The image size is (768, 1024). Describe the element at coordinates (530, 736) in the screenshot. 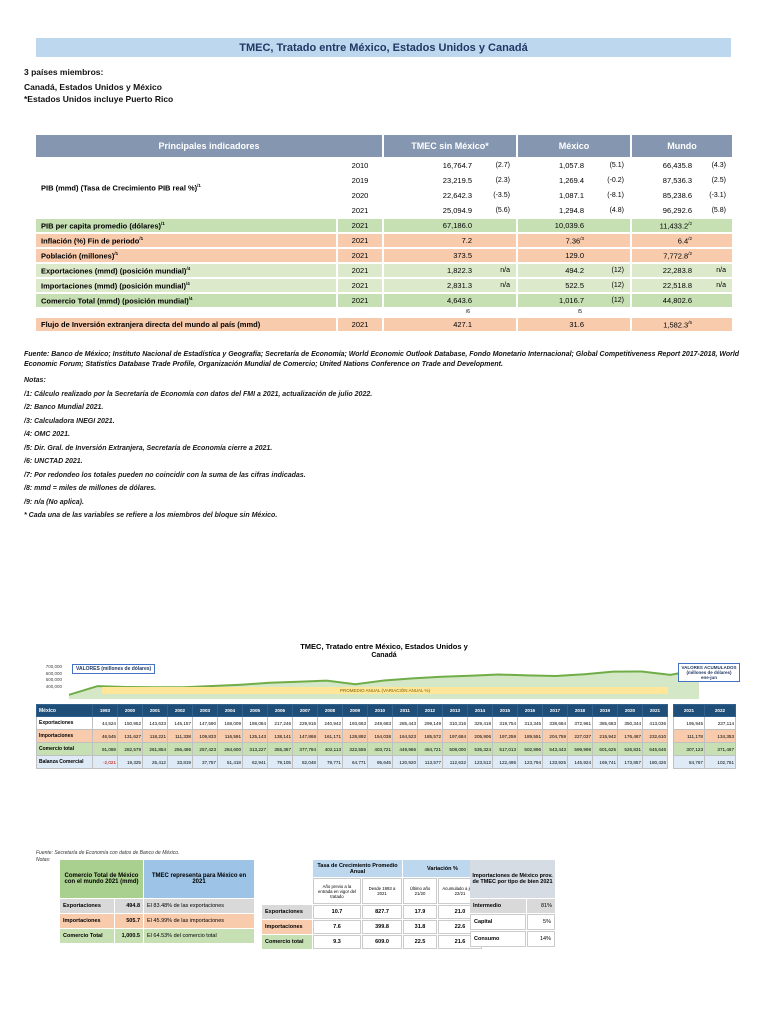

I see `trade-value: 189,551` at that location.